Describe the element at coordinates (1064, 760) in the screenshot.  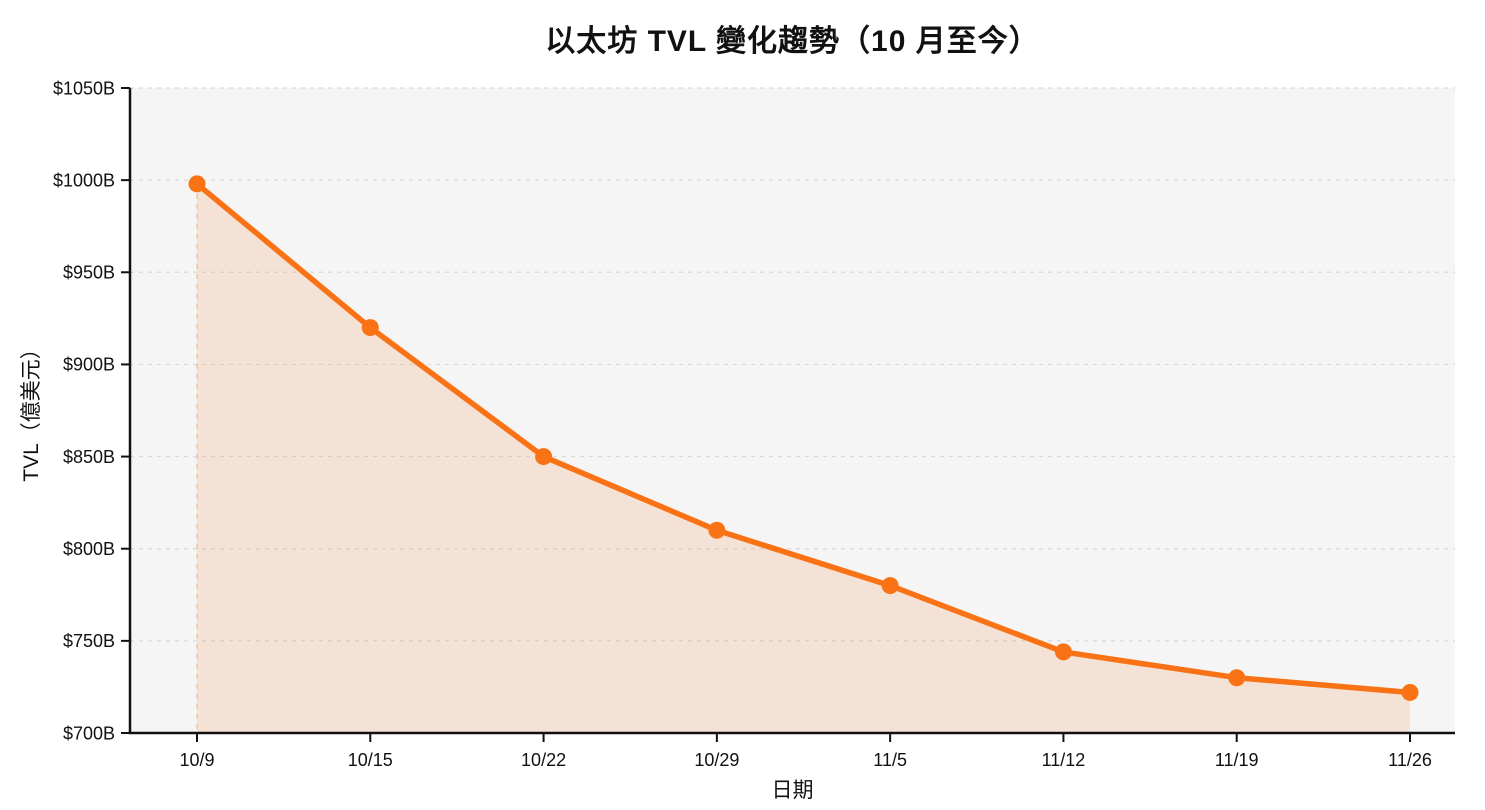
I see `x-tick-label: 11/12` at that location.